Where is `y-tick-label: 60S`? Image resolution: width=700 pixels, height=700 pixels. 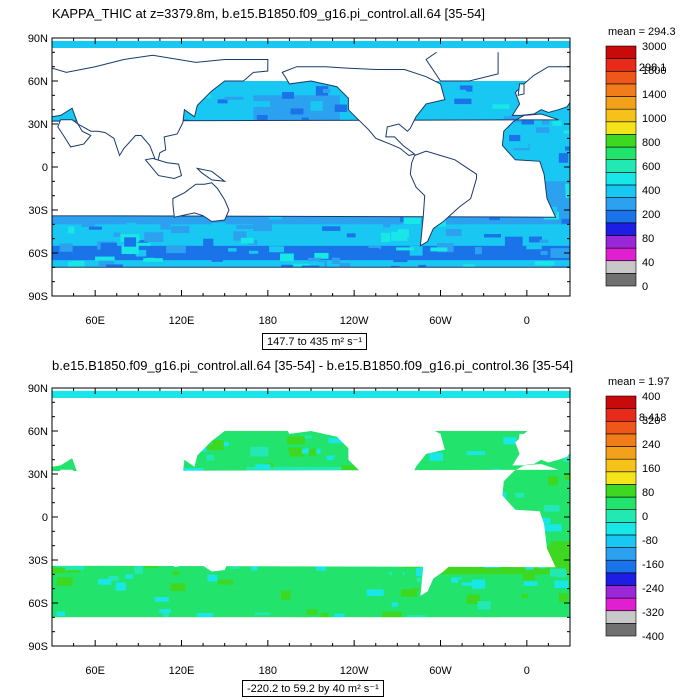 y-tick-label: 60S is located at coordinates (38, 254).